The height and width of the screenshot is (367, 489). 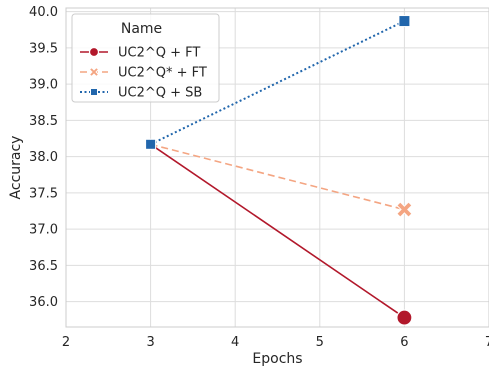 I want to click on legend-label: UC2^Q + SB, so click(x=160, y=93).